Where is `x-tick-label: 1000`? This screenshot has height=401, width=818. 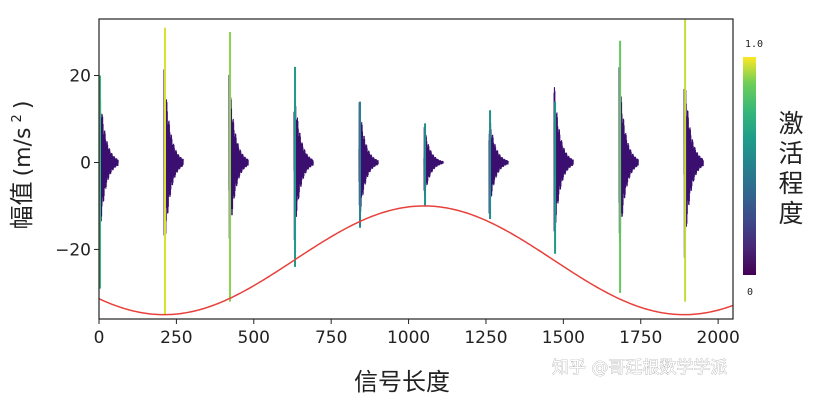 x-tick-label: 1000 is located at coordinates (408, 338).